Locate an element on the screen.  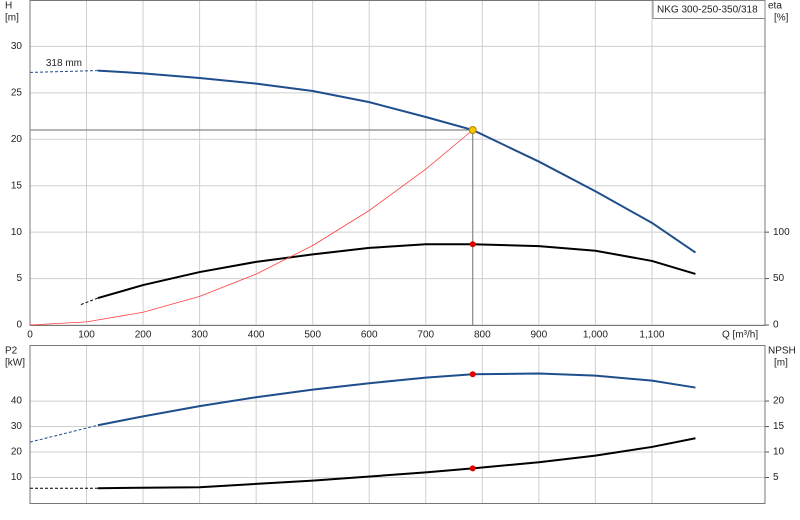
title-box is located at coordinates (709, 9).